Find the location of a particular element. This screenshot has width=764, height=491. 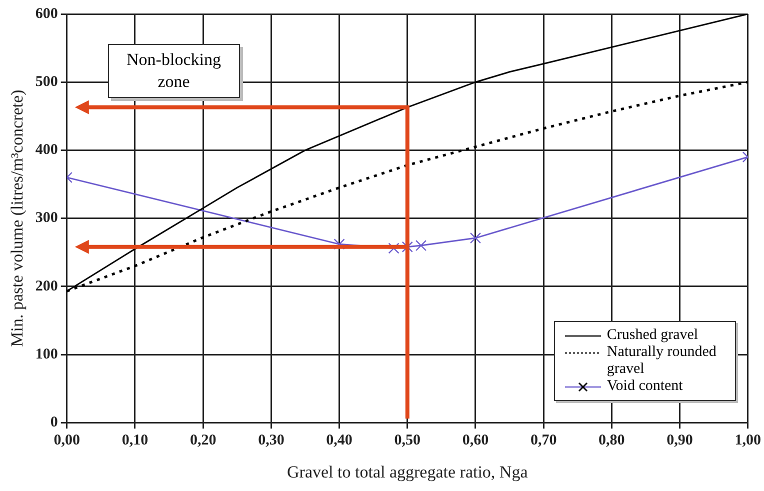

x-tick-label: 0,50 is located at coordinates (407, 440).